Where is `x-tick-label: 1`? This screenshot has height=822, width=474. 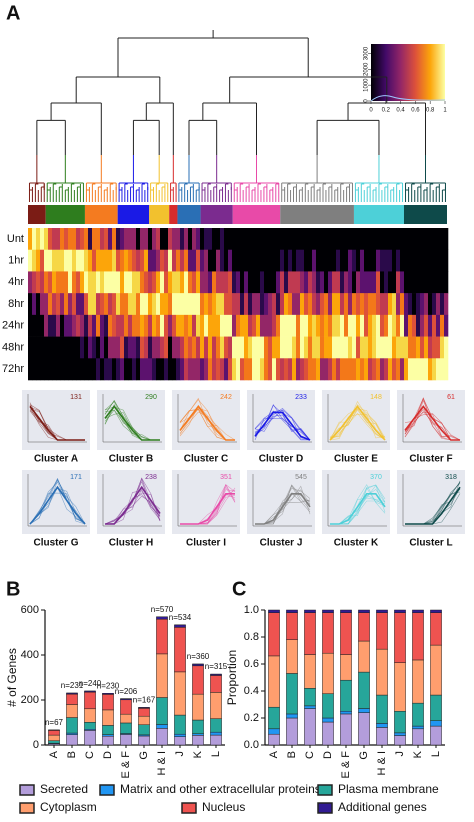
x-tick-label: 1 is located at coordinates (445, 111).